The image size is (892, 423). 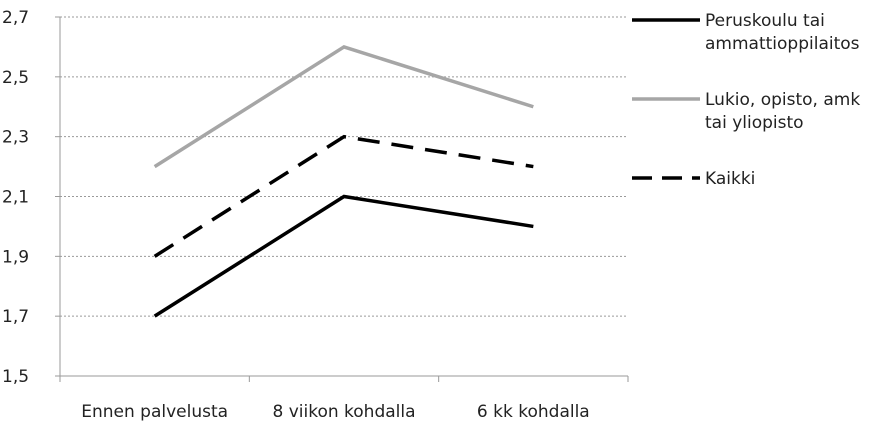 What do you see at coordinates (15, 18) in the screenshot?
I see `y-tick-label: 2,7` at bounding box center [15, 18].